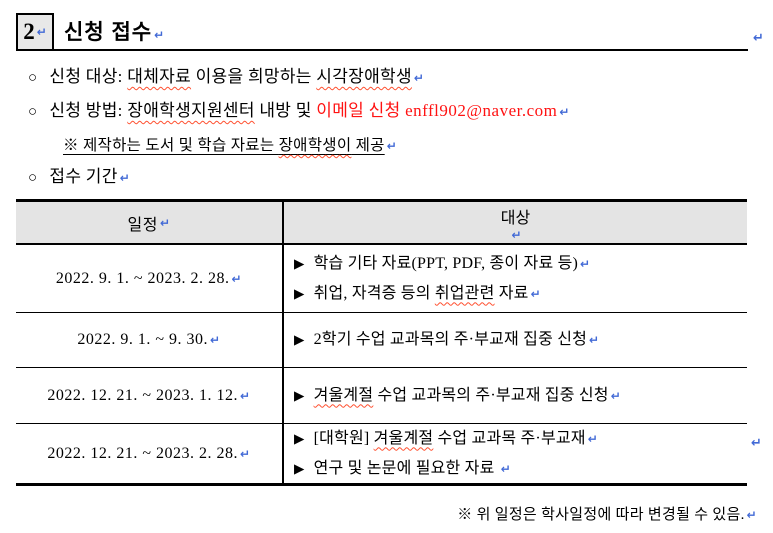 This screenshot has width=773, height=533. I want to click on target-item: ▶ 연구 및 논문에 필요한 자료 ↵, so click(520, 469).